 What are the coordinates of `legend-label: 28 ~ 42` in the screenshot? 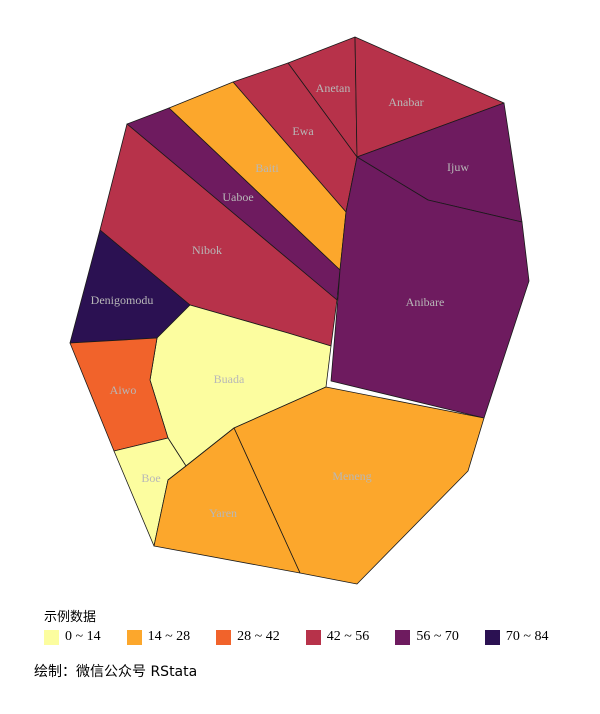 It's located at (258, 636).